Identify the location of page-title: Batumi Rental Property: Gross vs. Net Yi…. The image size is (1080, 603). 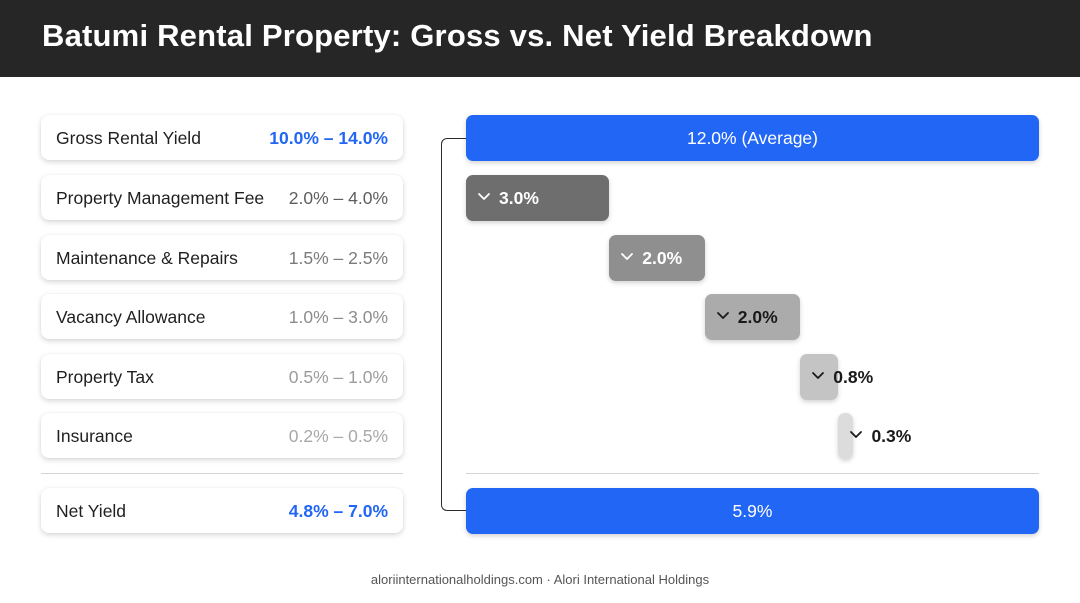
(457, 35).